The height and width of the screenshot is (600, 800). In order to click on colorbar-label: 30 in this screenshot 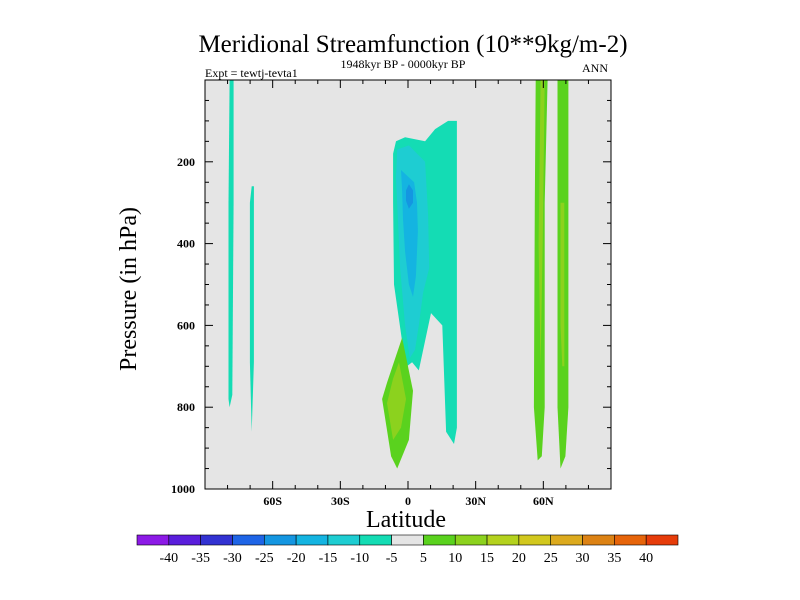, I will do `click(583, 558)`.